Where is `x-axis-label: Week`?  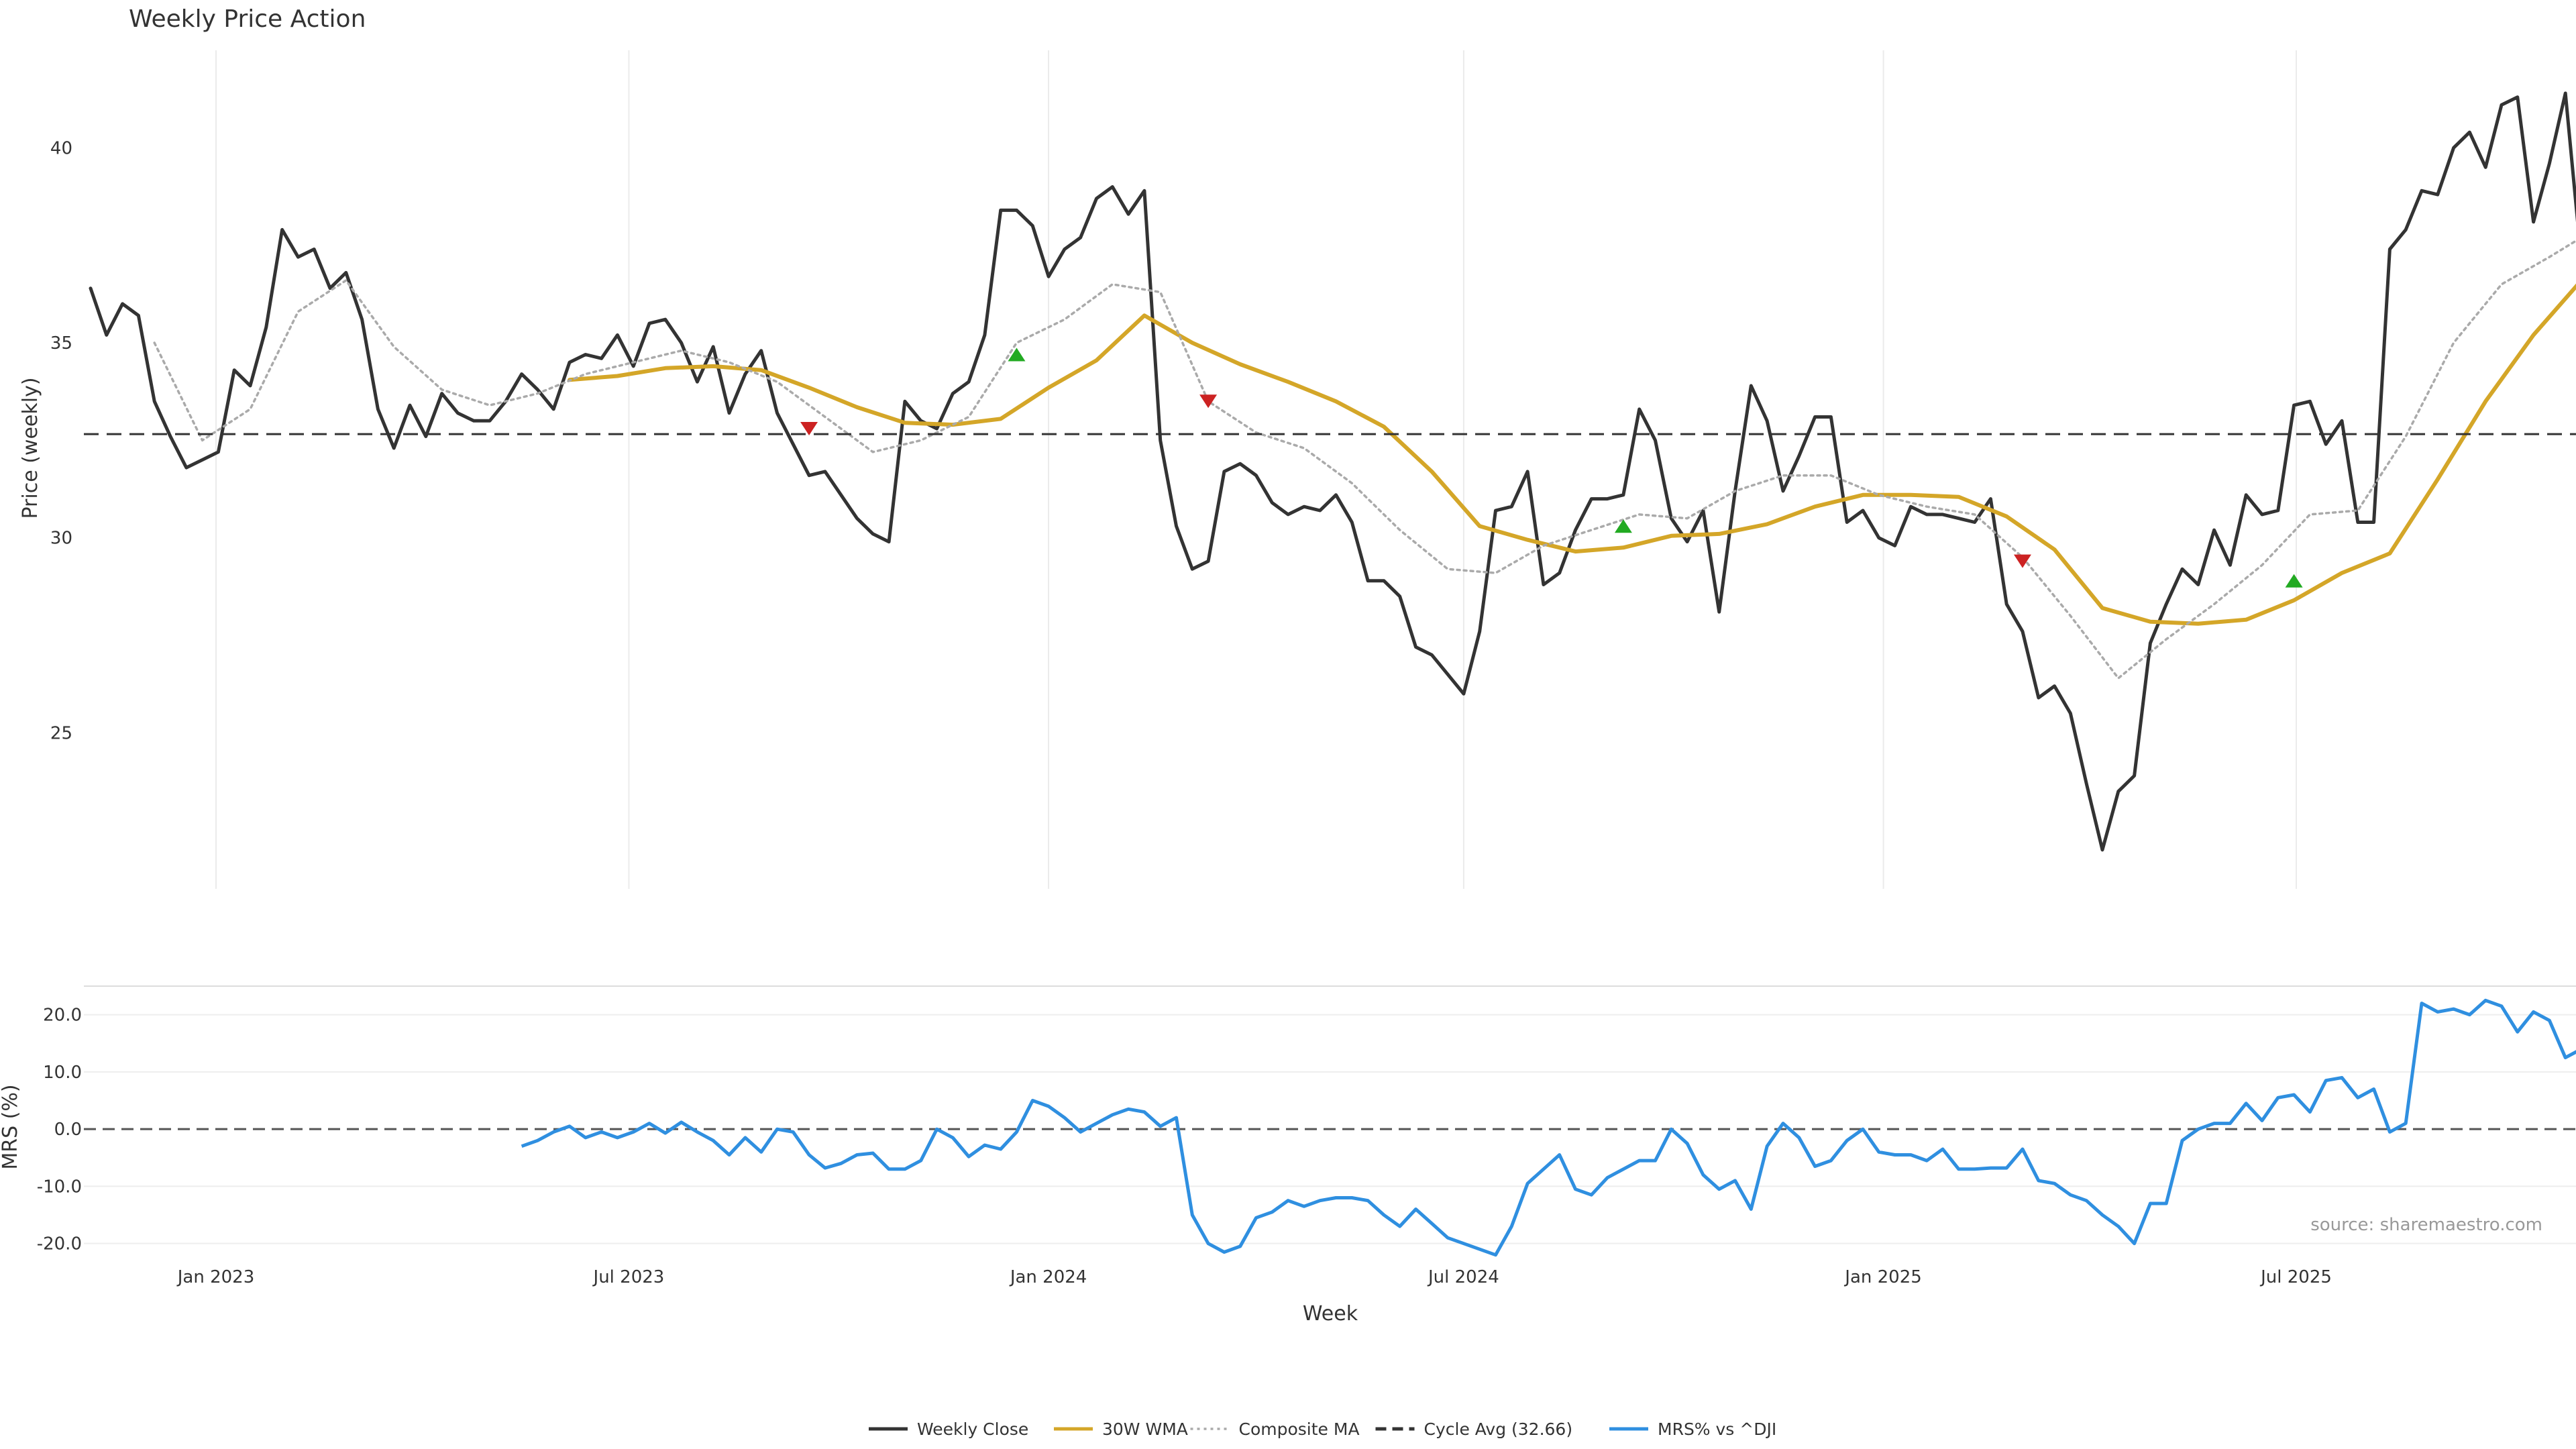 x-axis-label: Week is located at coordinates (1330, 1314).